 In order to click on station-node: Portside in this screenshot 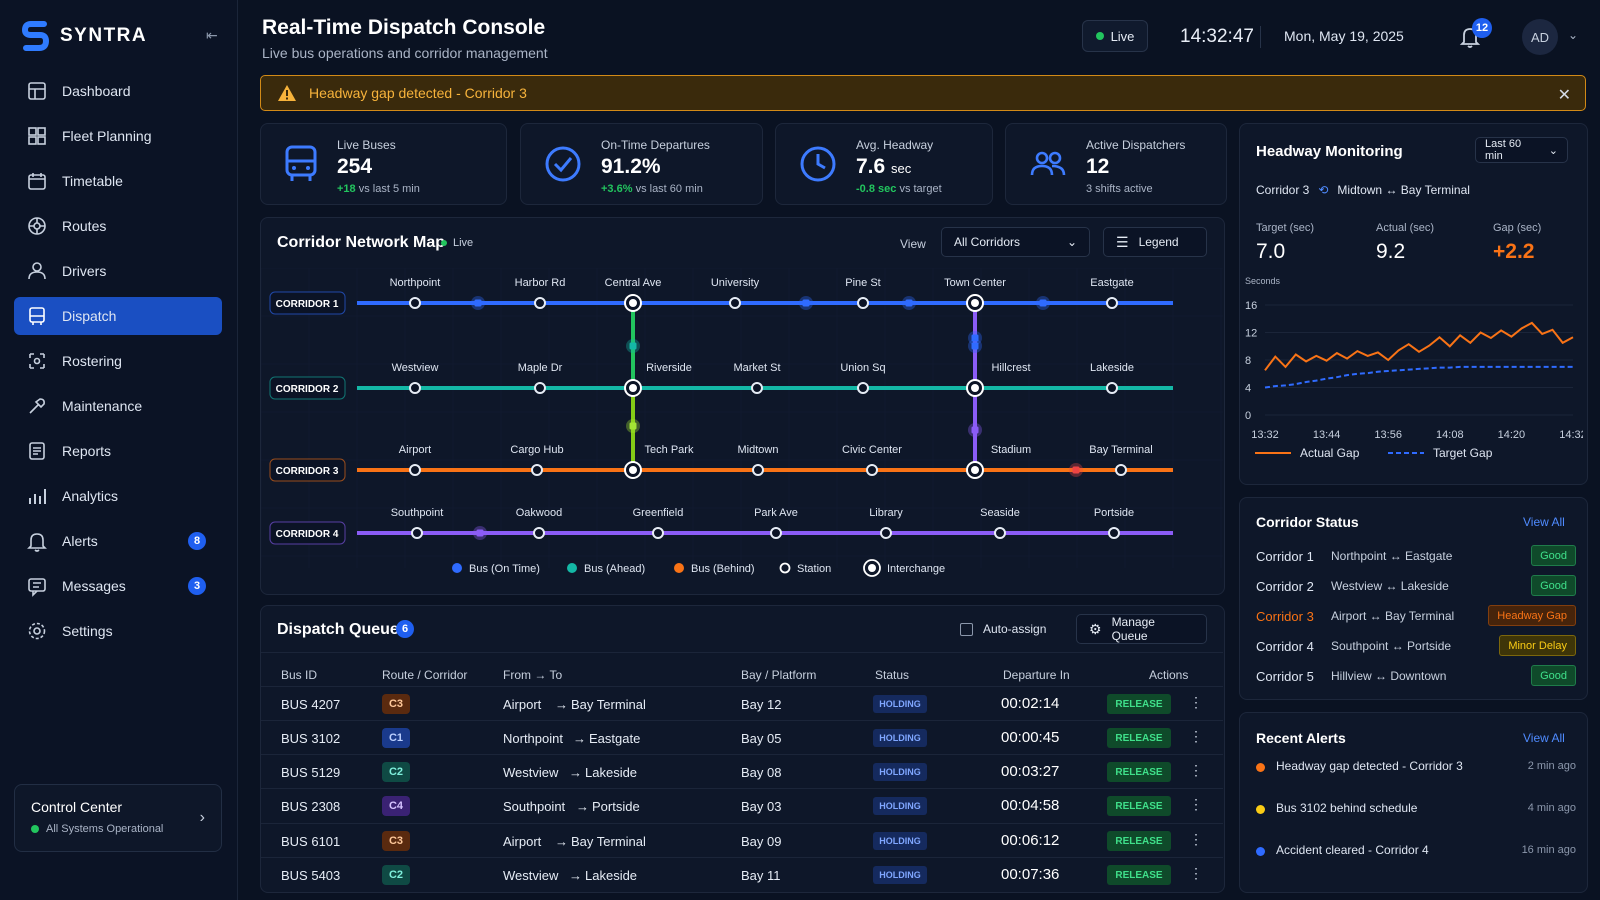, I will do `click(1114, 523)`.